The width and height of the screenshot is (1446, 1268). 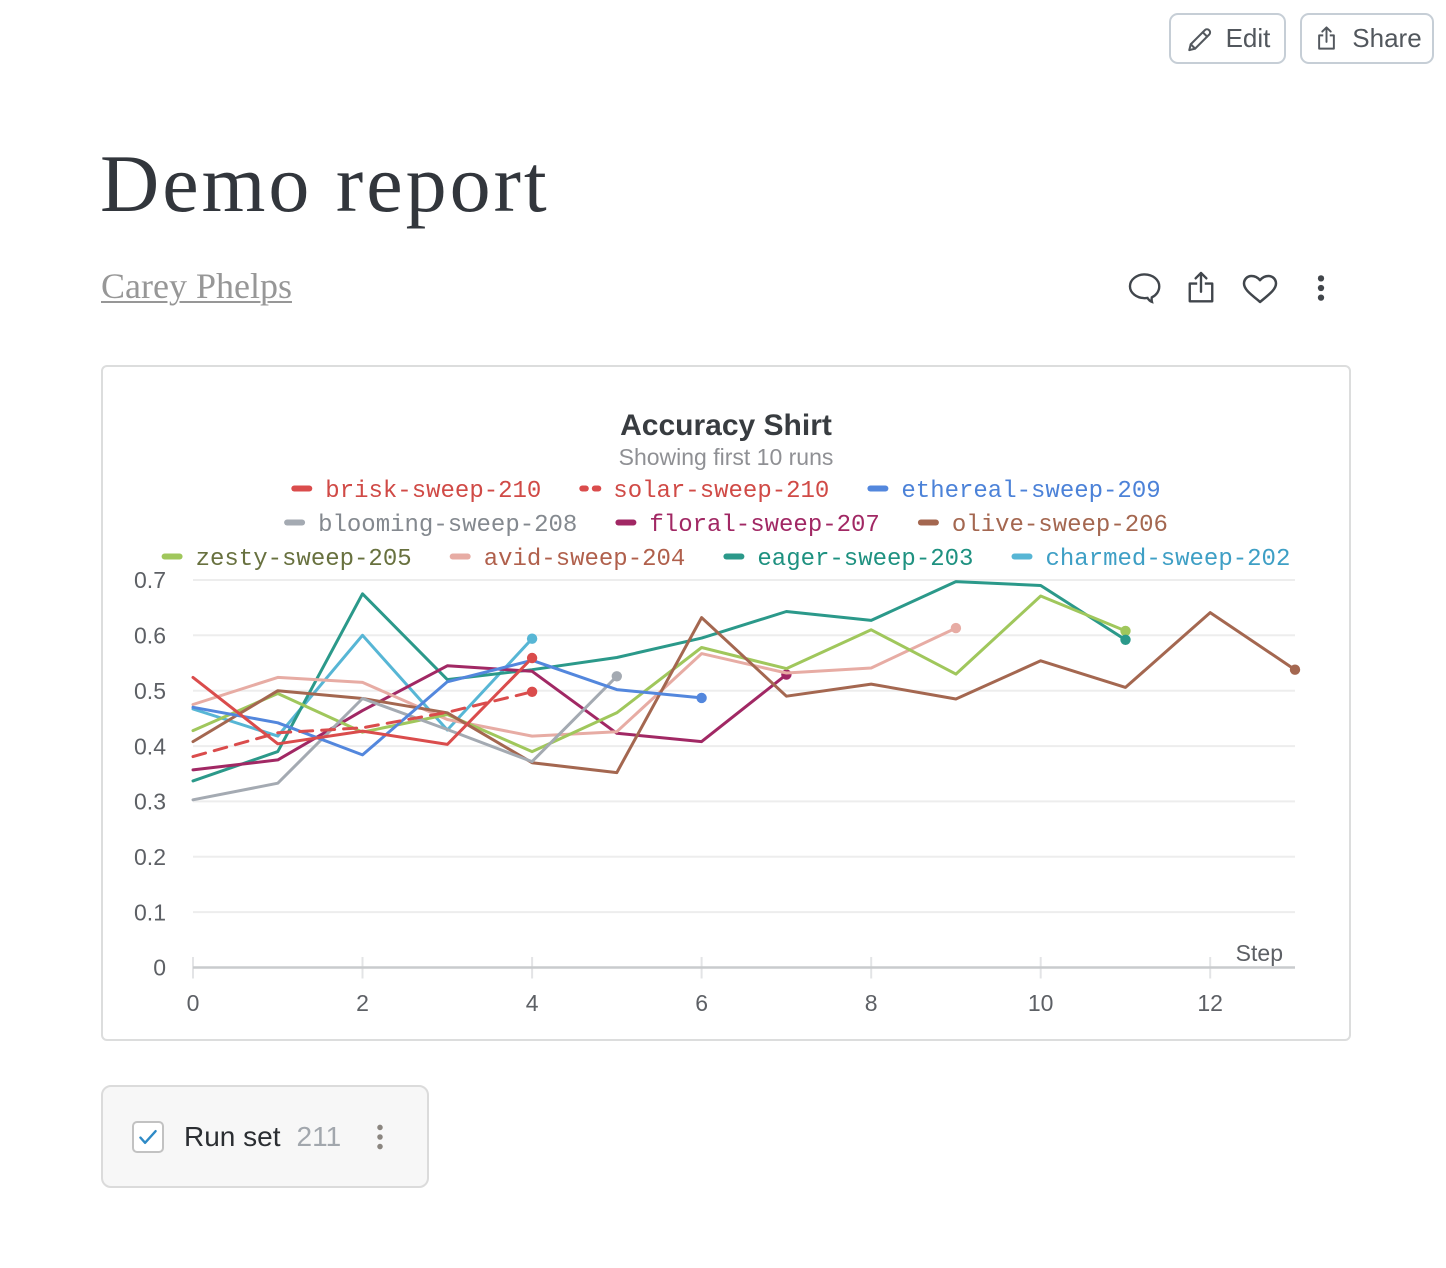 What do you see at coordinates (865, 559) in the screenshot?
I see `svg-text: eager-sweep-203` at bounding box center [865, 559].